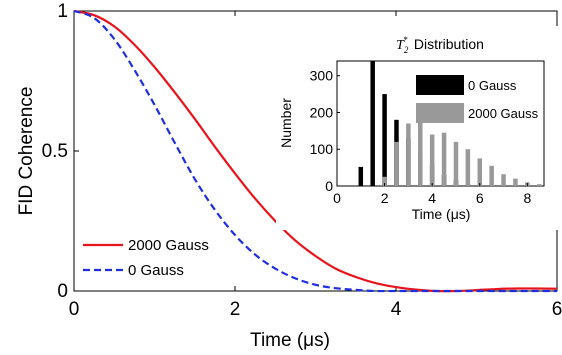 Image resolution: width=562 pixels, height=355 pixels. Describe the element at coordinates (557, 309) in the screenshot. I see `main-xtick-label: 6` at that location.